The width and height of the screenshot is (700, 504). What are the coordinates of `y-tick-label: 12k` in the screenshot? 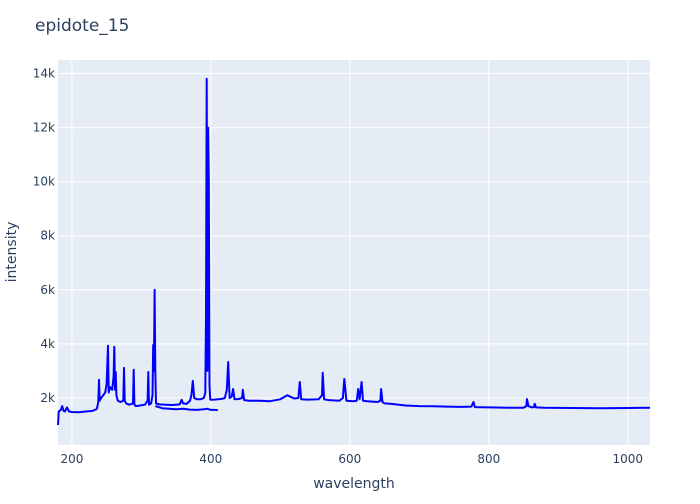 It's located at (44, 128).